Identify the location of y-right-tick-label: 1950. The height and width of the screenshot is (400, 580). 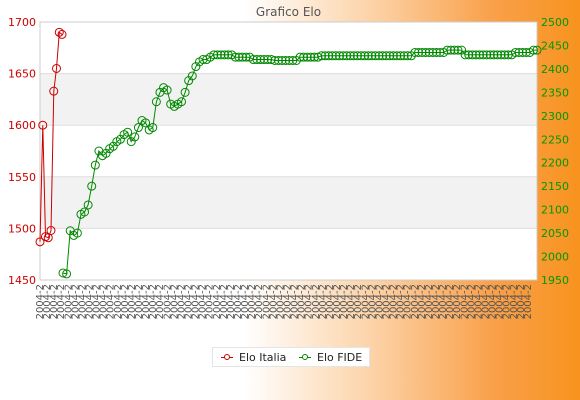
(555, 280).